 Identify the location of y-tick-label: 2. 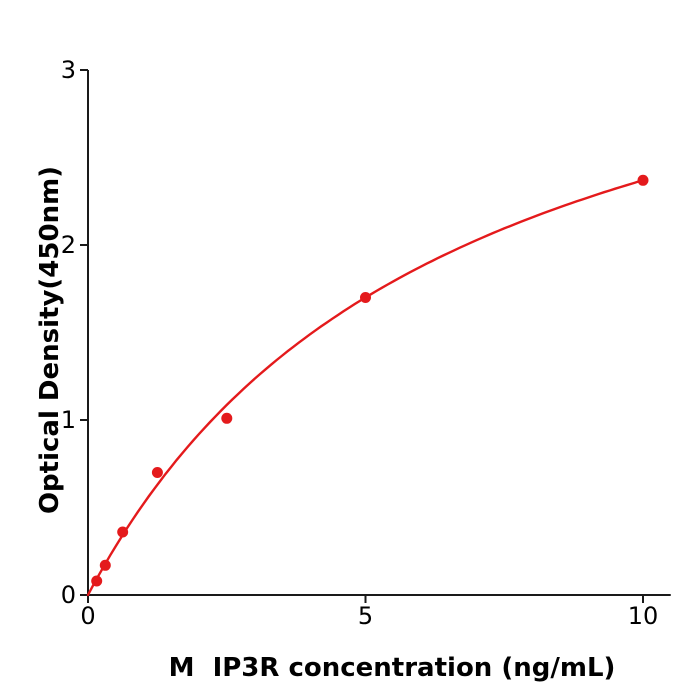
(68, 245).